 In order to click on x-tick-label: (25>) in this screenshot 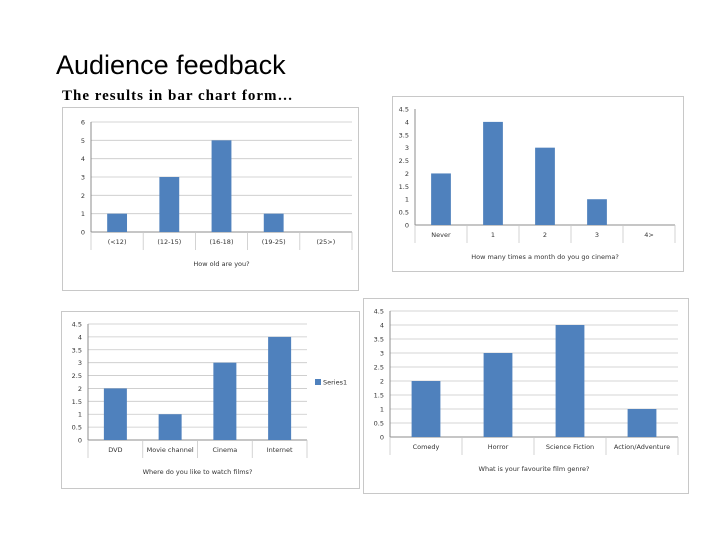, I will do `click(326, 242)`.